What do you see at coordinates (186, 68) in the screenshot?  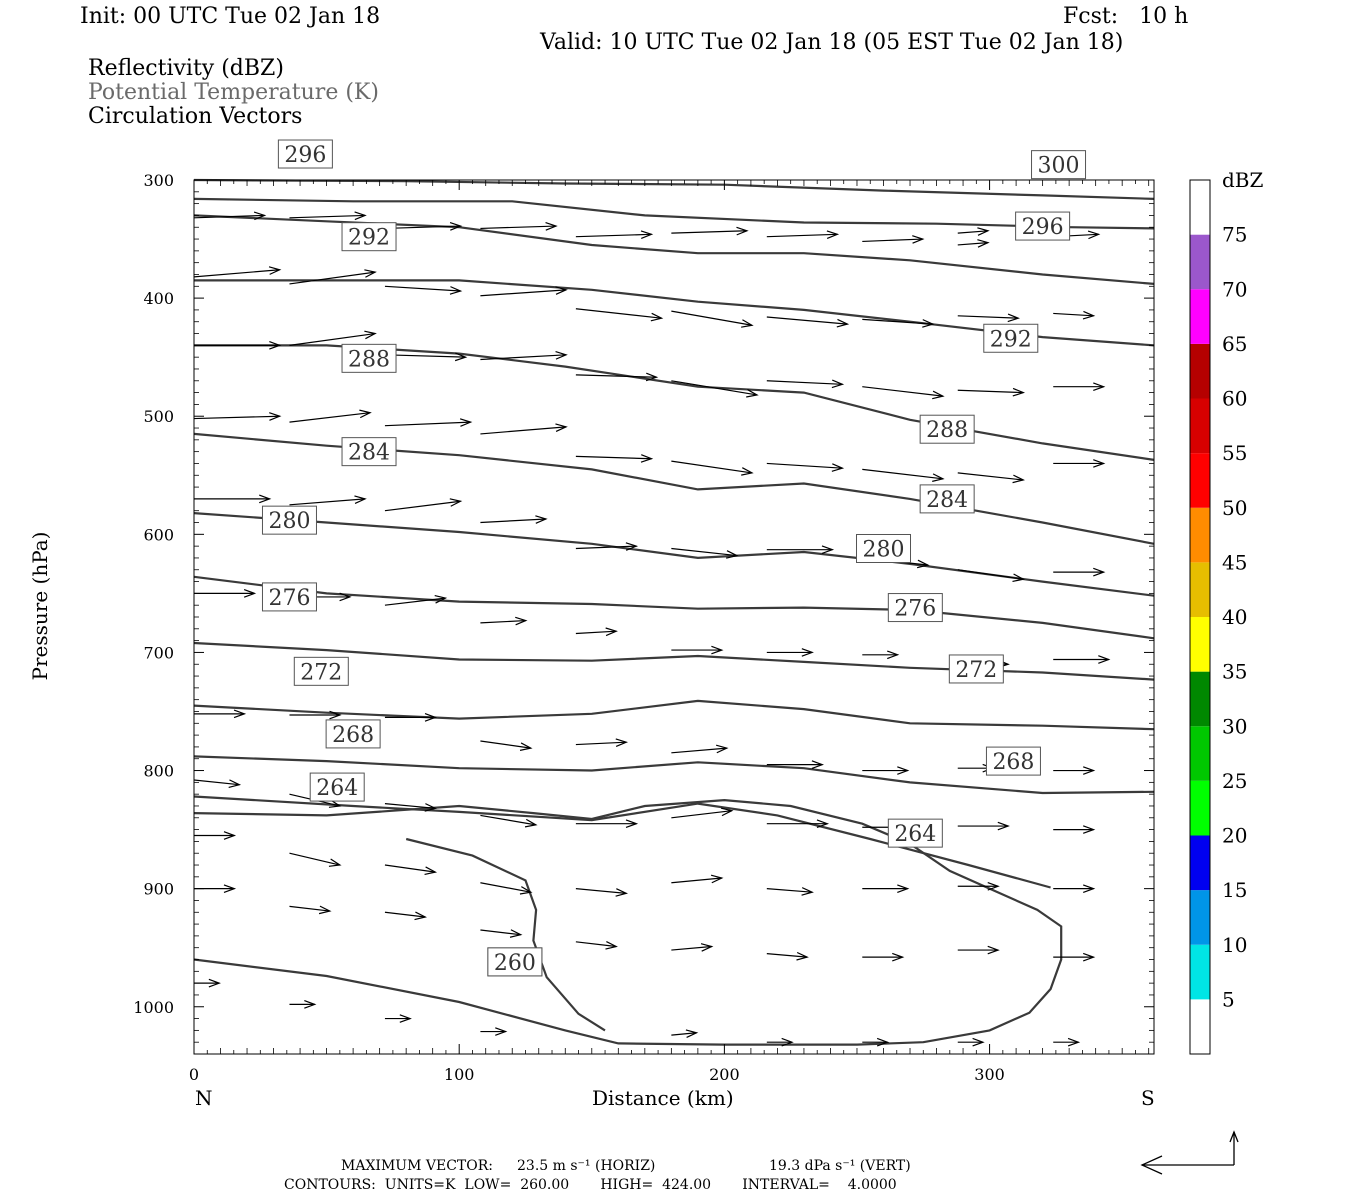 I see `legend-reflectivity: Reflectivity (dBZ)` at bounding box center [186, 68].